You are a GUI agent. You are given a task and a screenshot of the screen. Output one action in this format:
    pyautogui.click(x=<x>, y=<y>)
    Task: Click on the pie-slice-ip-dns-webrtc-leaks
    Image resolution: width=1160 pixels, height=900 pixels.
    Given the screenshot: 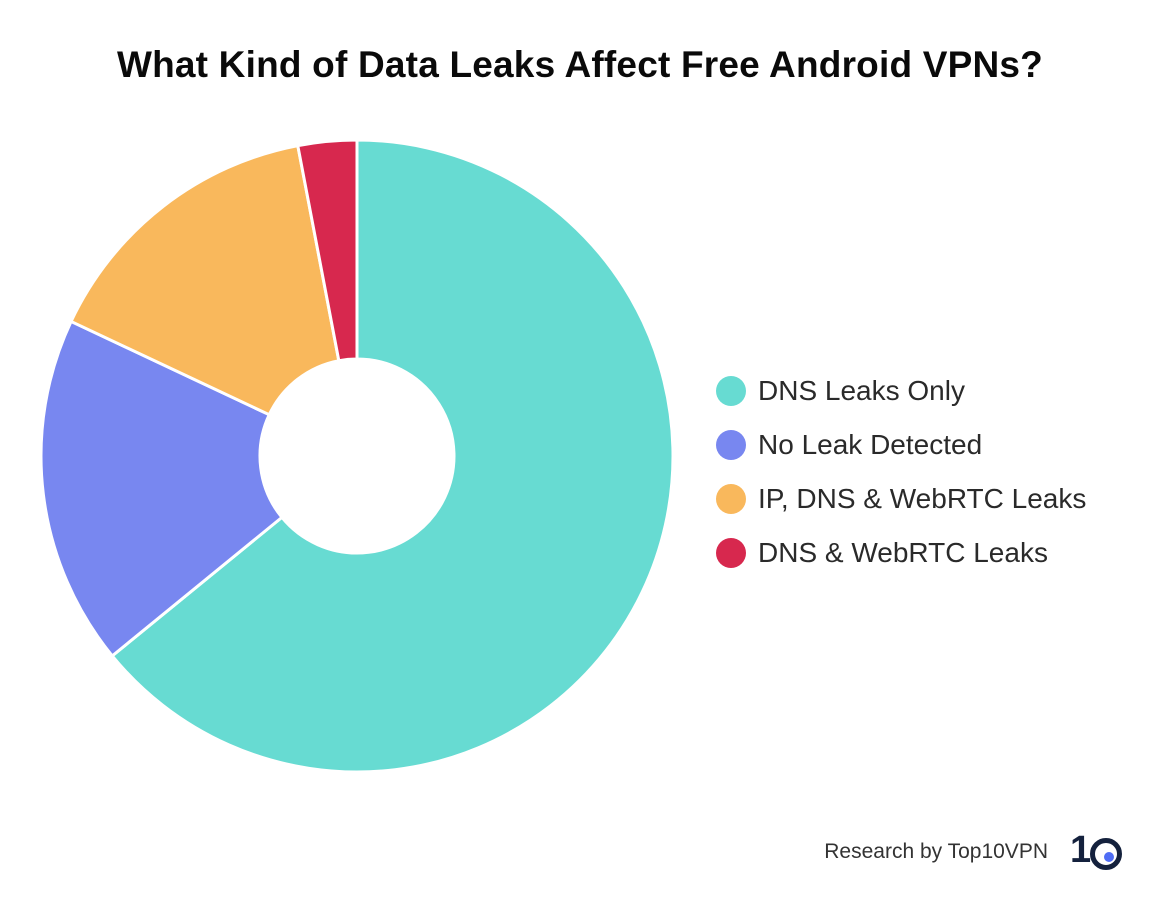 What is the action you would take?
    pyautogui.click(x=205, y=280)
    